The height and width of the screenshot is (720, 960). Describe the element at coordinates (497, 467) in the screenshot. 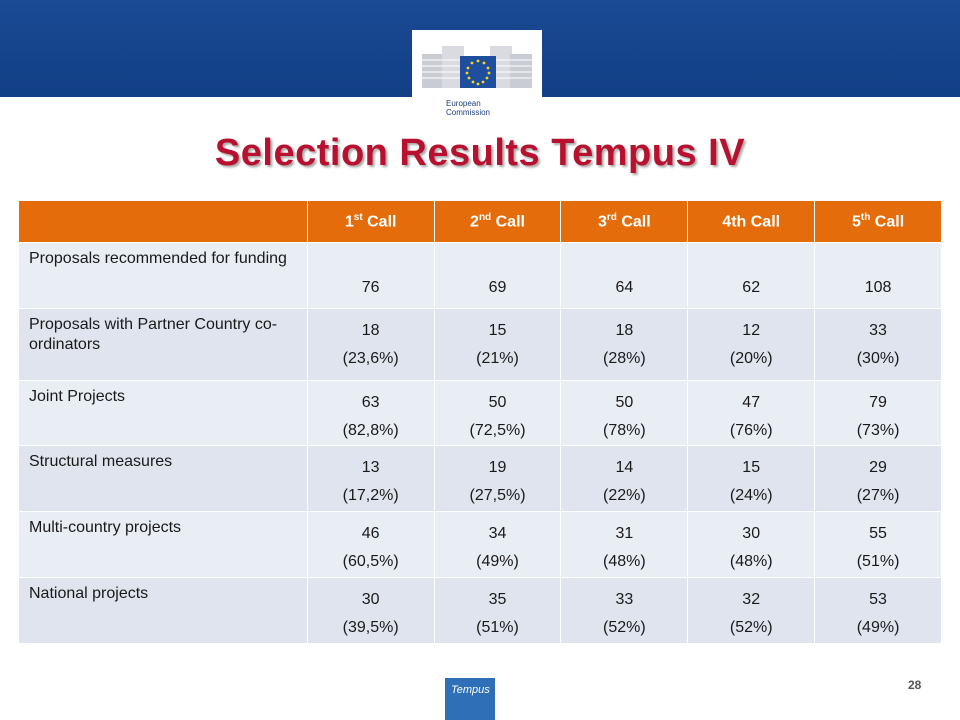

I see `cell-count: 19` at that location.